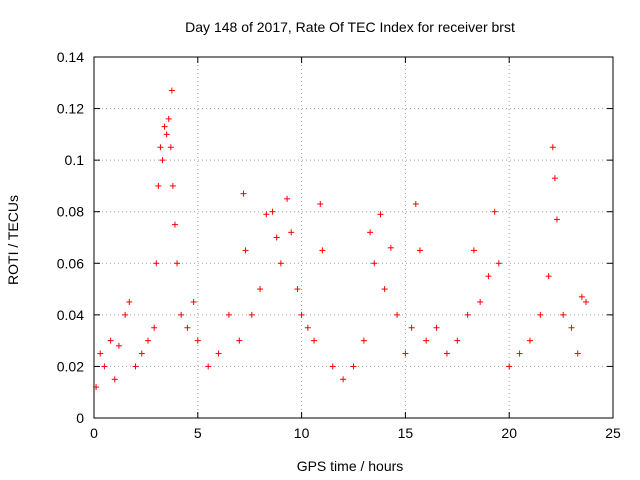 The height and width of the screenshot is (480, 640). Describe the element at coordinates (70, 315) in the screenshot. I see `y-tick-label: 0.04` at that location.